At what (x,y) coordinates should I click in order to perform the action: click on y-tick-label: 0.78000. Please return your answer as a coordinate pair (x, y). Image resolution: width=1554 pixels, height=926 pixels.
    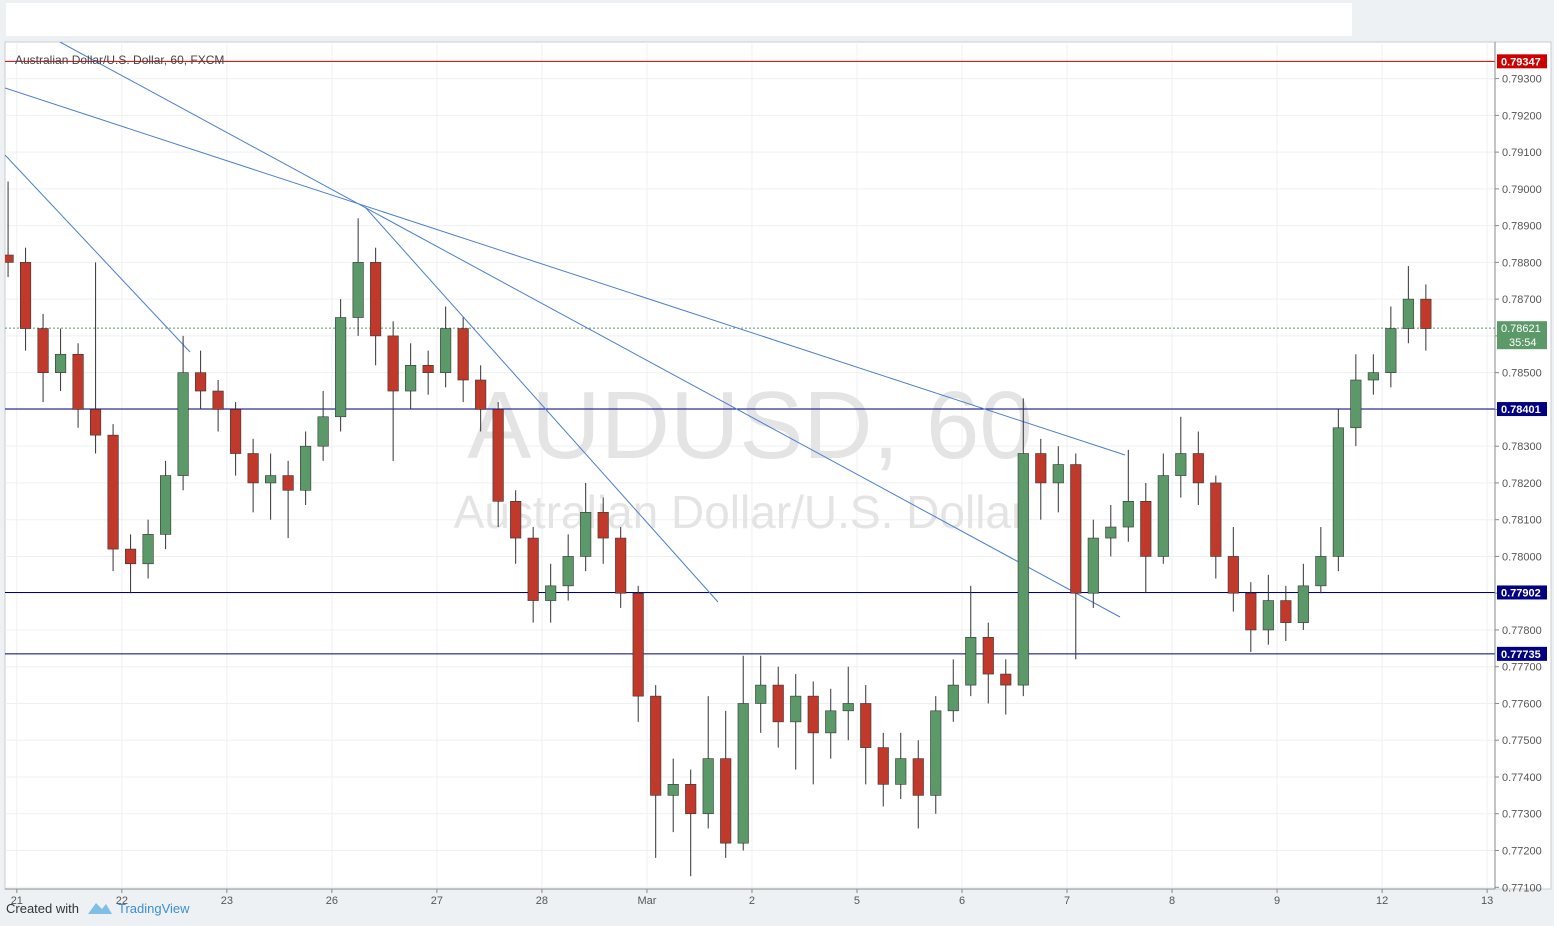
    Looking at the image, I should click on (1522, 557).